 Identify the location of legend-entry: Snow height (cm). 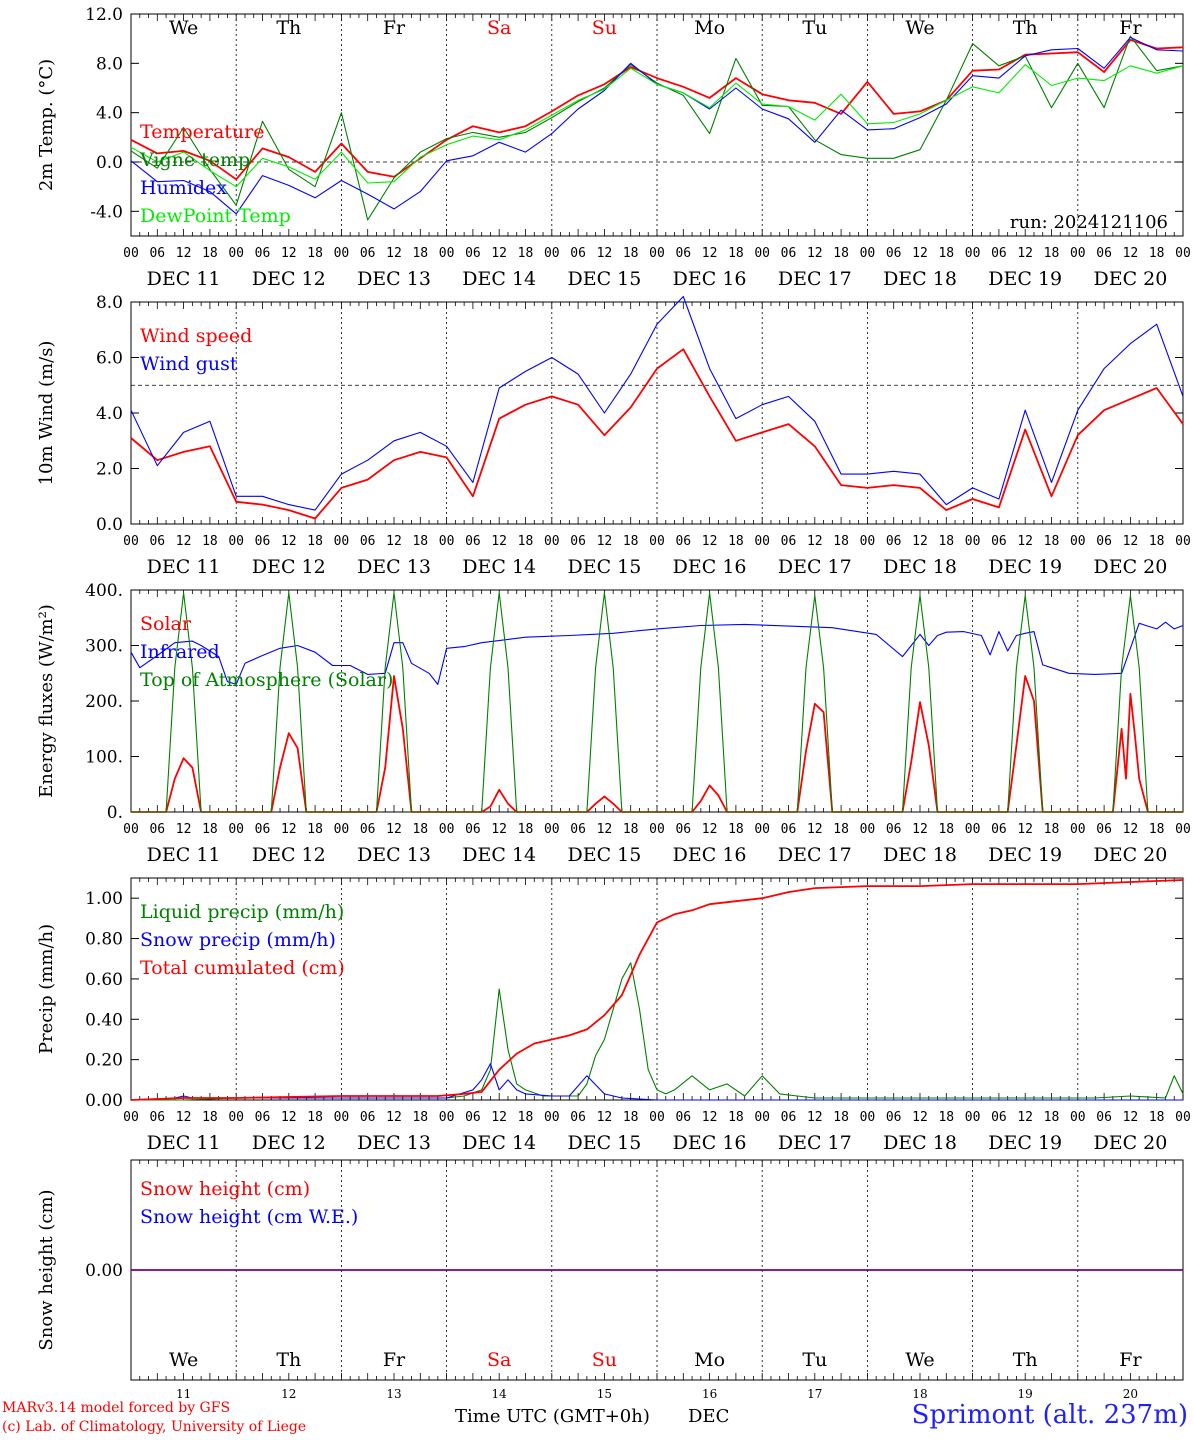
(225, 1189).